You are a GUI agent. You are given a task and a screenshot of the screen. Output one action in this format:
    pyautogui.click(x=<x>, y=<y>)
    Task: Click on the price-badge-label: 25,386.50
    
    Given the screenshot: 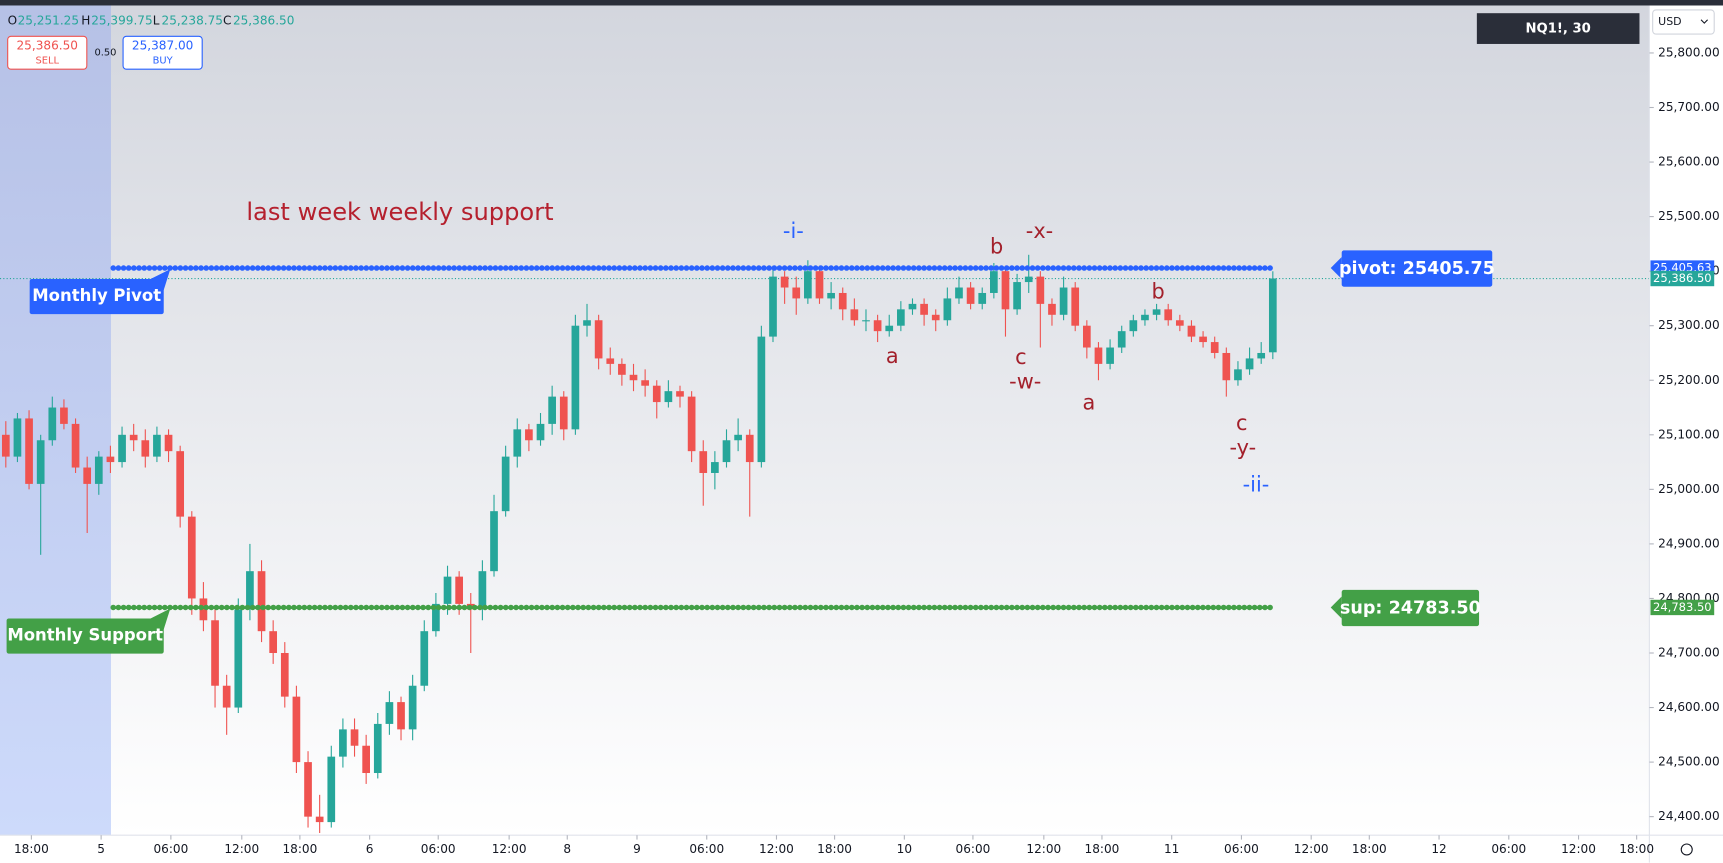 What is the action you would take?
    pyautogui.click(x=1682, y=278)
    